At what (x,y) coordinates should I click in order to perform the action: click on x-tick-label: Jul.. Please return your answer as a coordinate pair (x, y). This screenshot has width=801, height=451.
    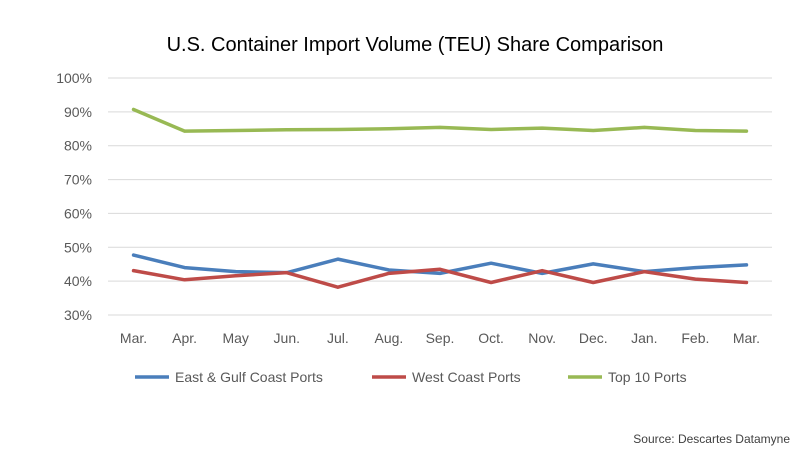
    Looking at the image, I should click on (338, 338).